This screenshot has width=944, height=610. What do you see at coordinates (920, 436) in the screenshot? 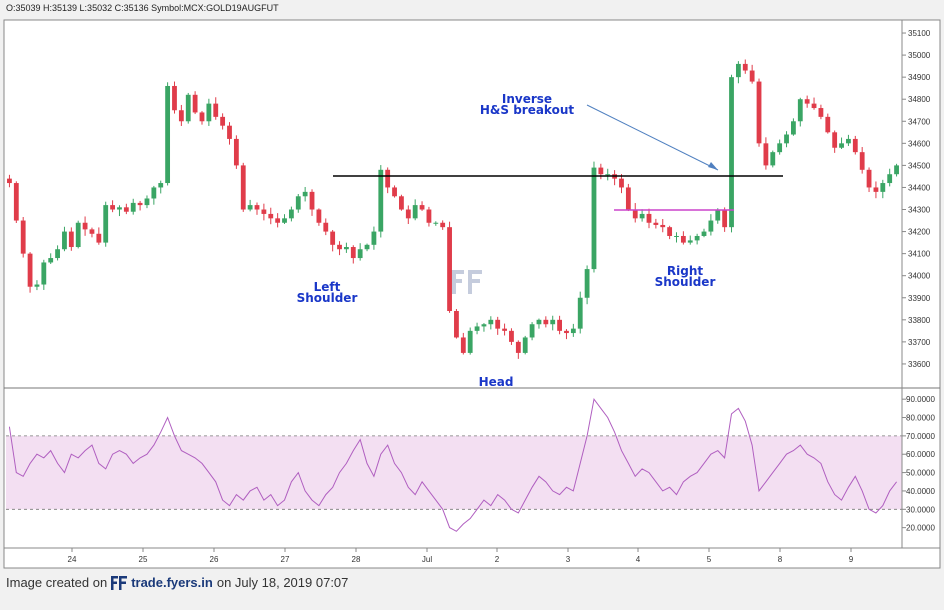
I see `rsi-tick-label: 70.0000` at bounding box center [920, 436].